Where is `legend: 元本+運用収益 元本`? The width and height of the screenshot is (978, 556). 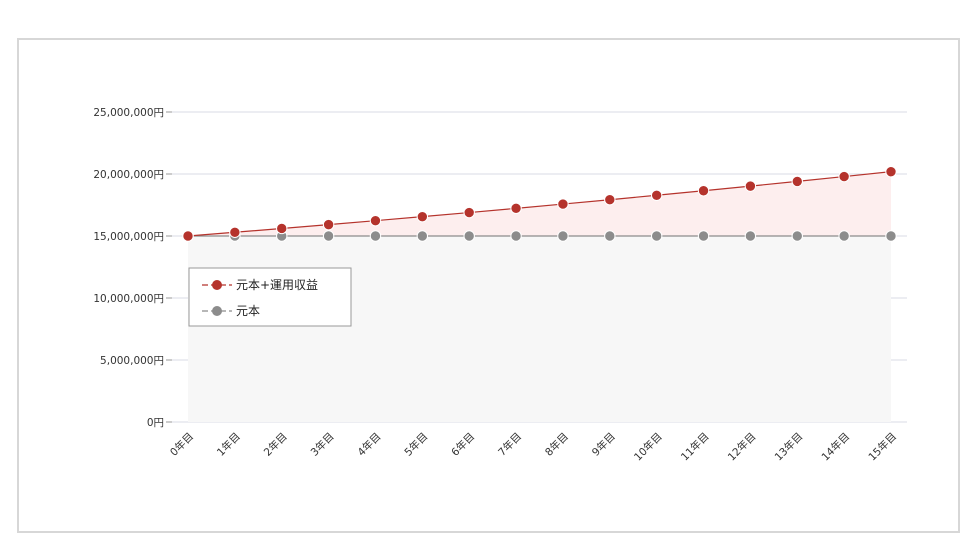 legend: 元本+運用収益 元本 is located at coordinates (270, 297).